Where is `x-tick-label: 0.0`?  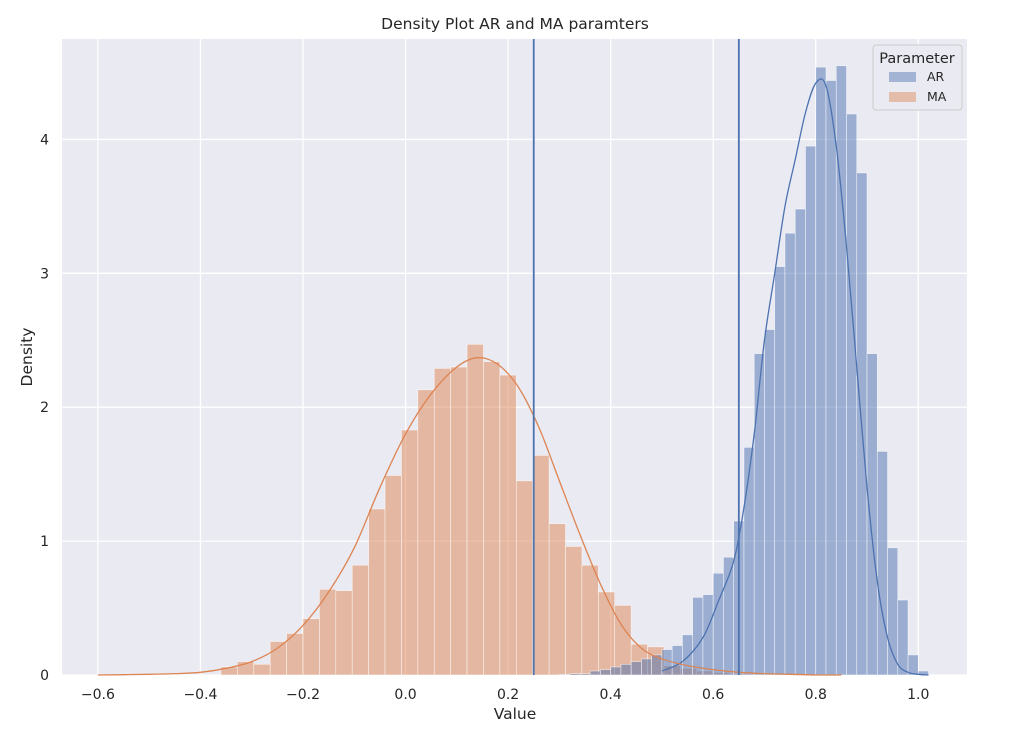 x-tick-label: 0.0 is located at coordinates (405, 695).